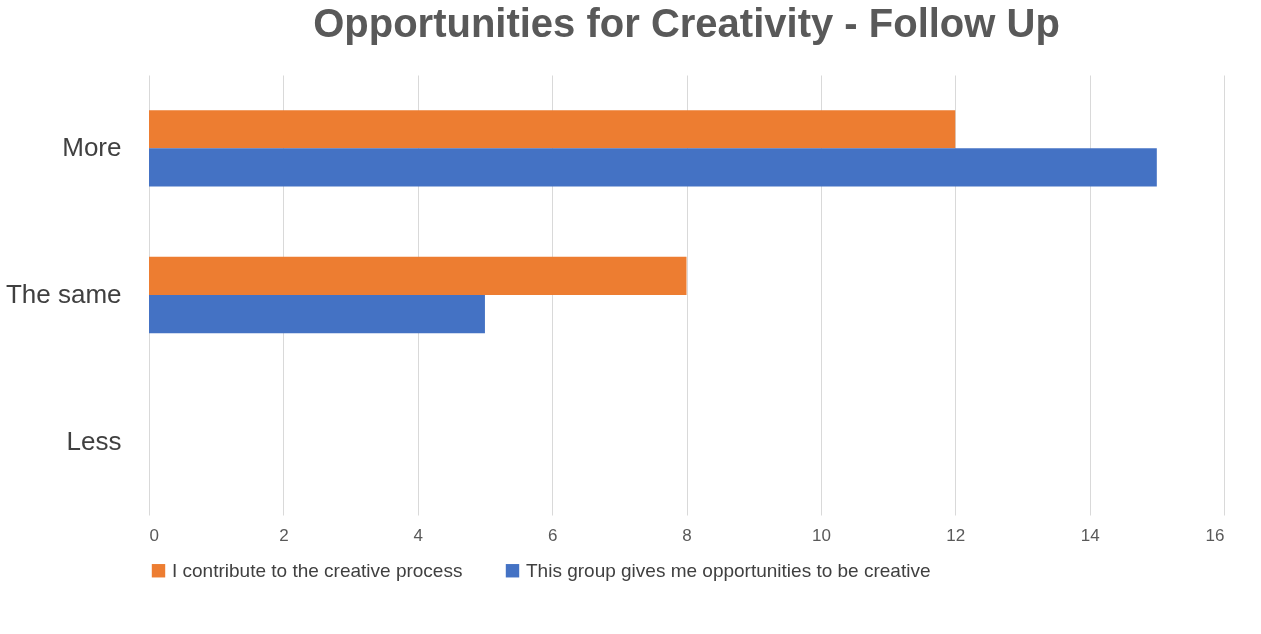 The width and height of the screenshot is (1261, 634). Describe the element at coordinates (728, 570) in the screenshot. I see `legend-label: This group gives me opportunities to be creative` at that location.